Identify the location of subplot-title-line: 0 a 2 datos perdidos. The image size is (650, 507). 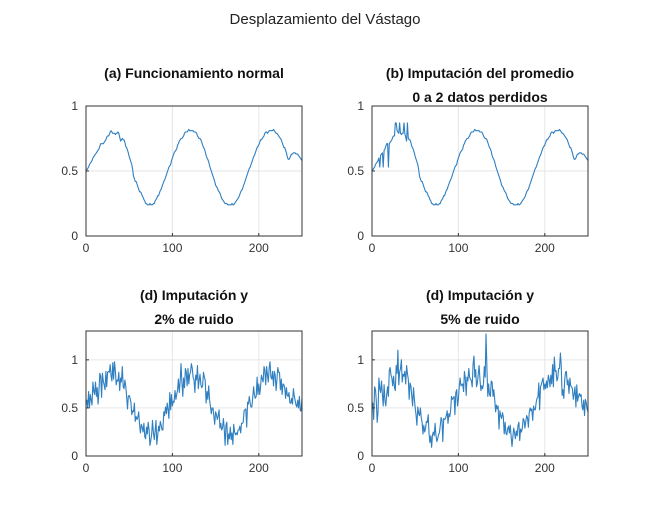
(480, 97).